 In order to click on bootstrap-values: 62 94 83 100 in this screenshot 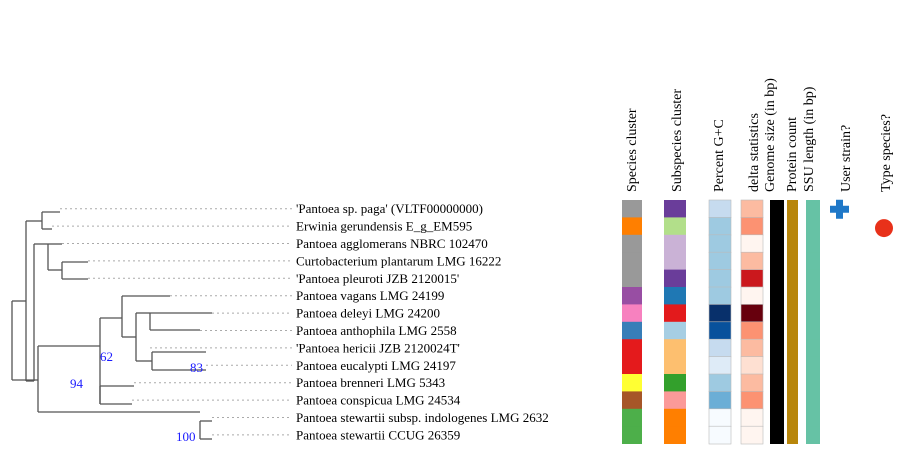, I will do `click(136, 396)`.